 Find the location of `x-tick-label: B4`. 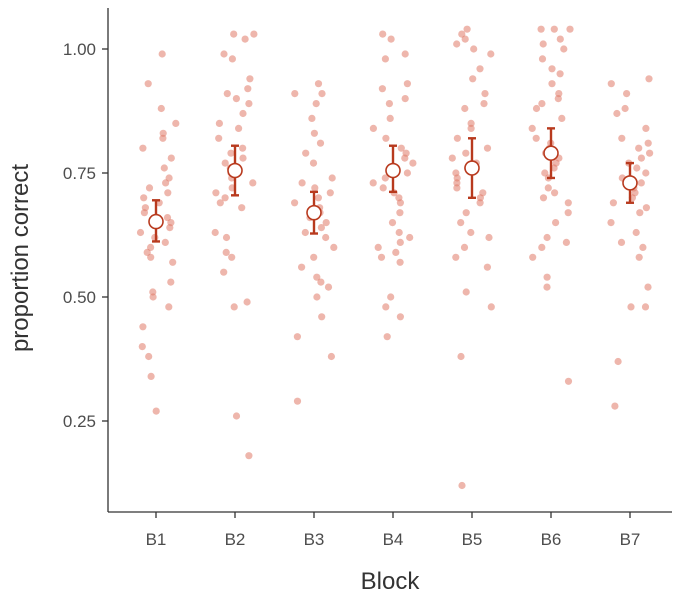

x-tick-label: B4 is located at coordinates (393, 539).